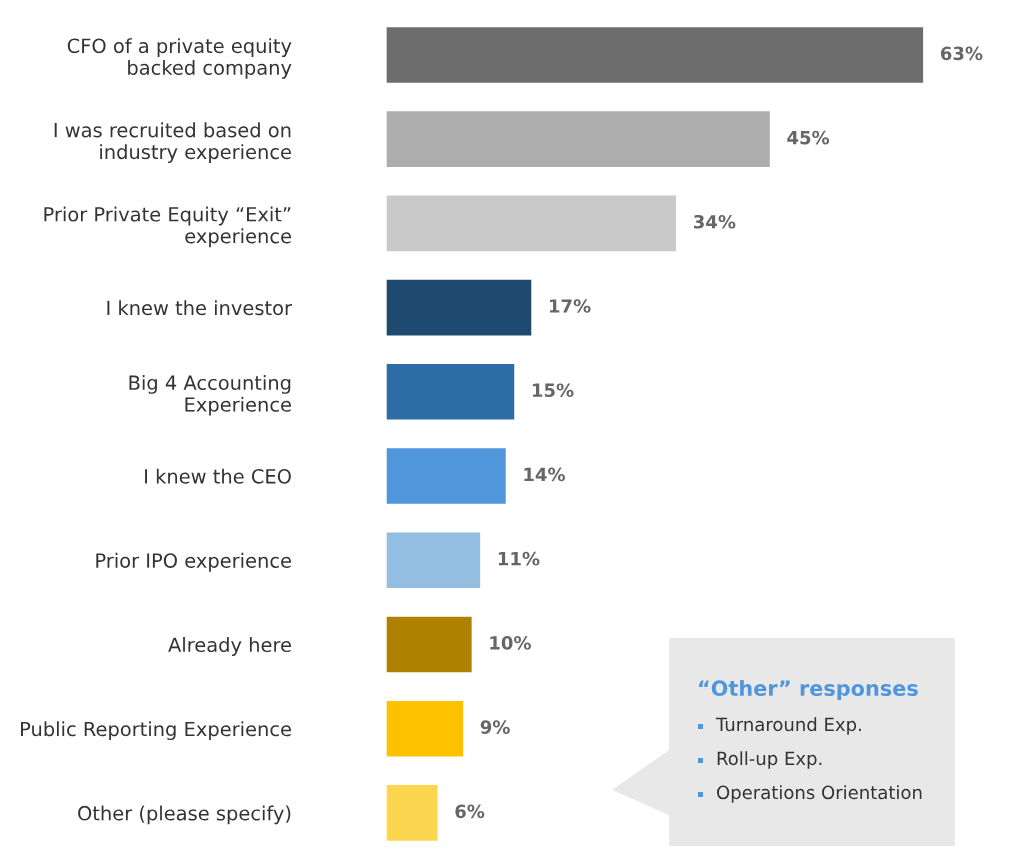 The height and width of the screenshot is (855, 1009). What do you see at coordinates (788, 726) in the screenshot?
I see `annotation: Turnaround Exp.` at bounding box center [788, 726].